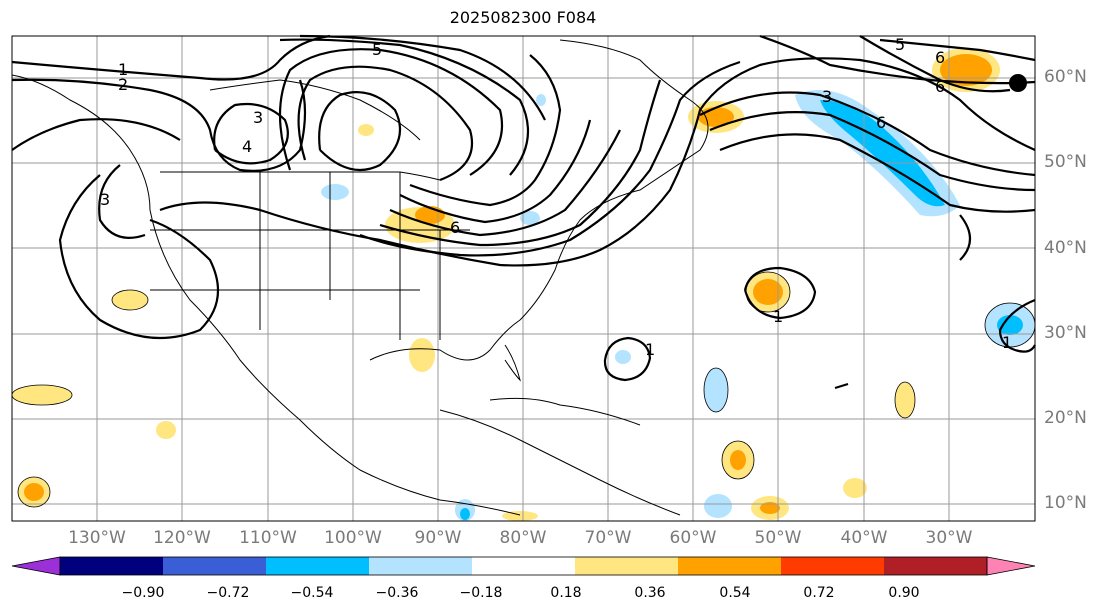 This screenshot has width=1105, height=615. Describe the element at coordinates (182, 538) in the screenshot. I see `lon-label: 120°W` at that location.